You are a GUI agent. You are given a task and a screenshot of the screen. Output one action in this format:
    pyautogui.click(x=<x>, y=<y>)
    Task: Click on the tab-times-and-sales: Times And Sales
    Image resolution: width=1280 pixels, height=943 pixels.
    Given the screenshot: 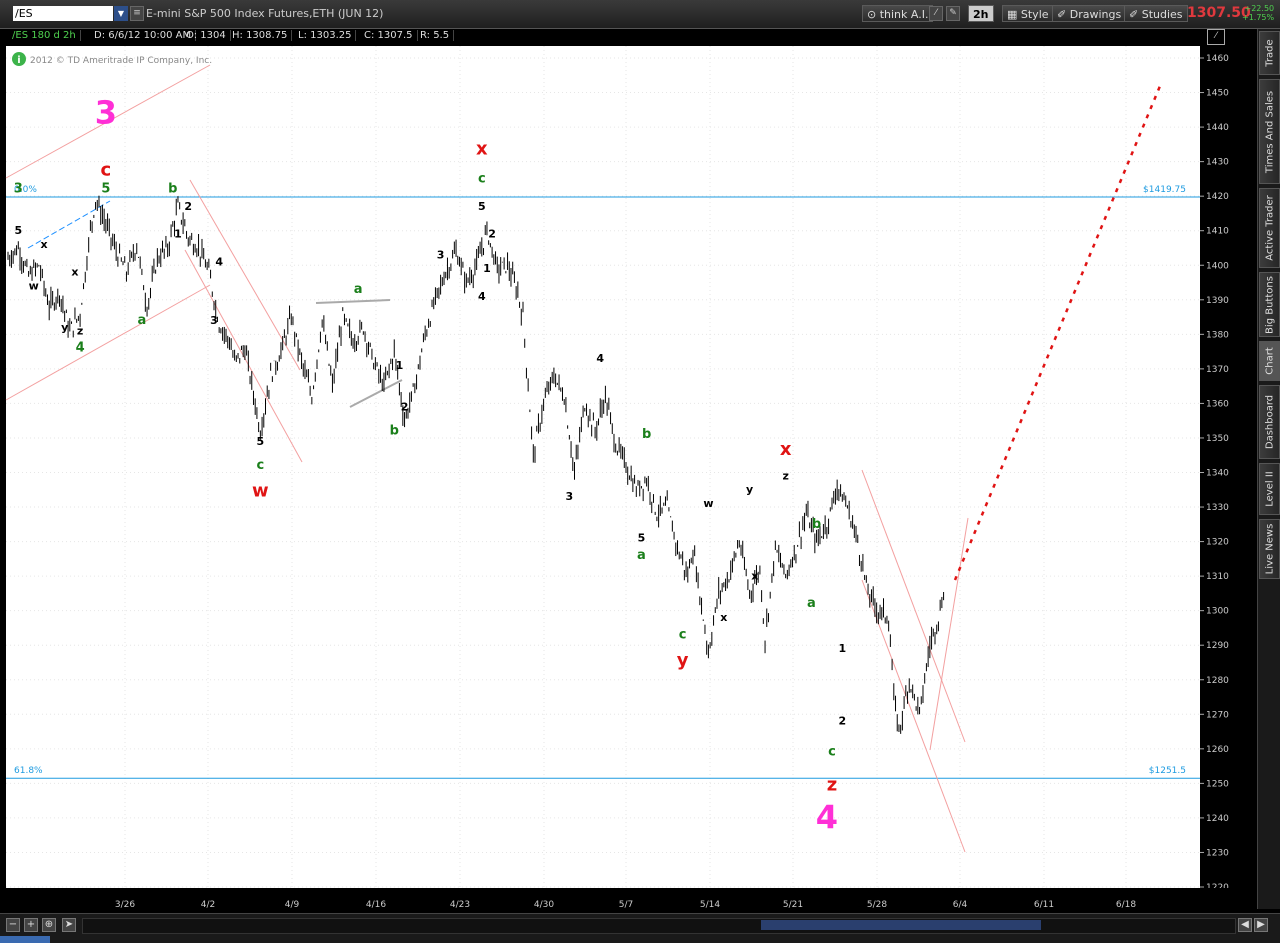 What is the action you would take?
    pyautogui.click(x=1269, y=131)
    